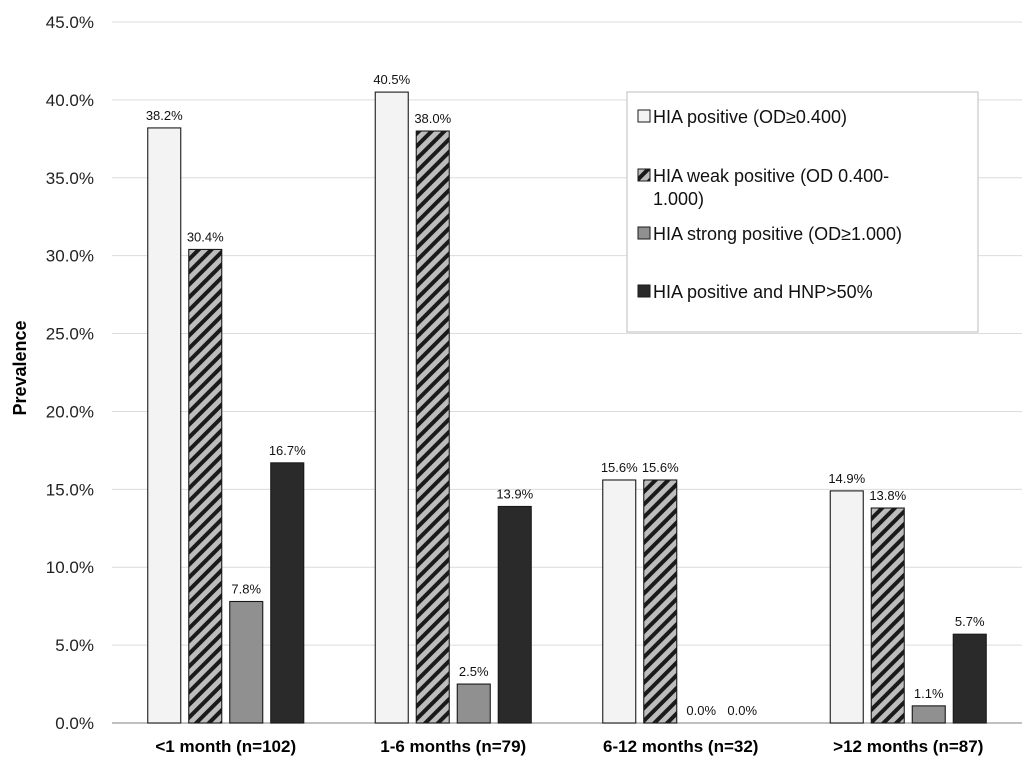 This screenshot has height=765, width=1033. What do you see at coordinates (763, 292) in the screenshot?
I see `legend-label: HIA positive and HNP>50%` at bounding box center [763, 292].